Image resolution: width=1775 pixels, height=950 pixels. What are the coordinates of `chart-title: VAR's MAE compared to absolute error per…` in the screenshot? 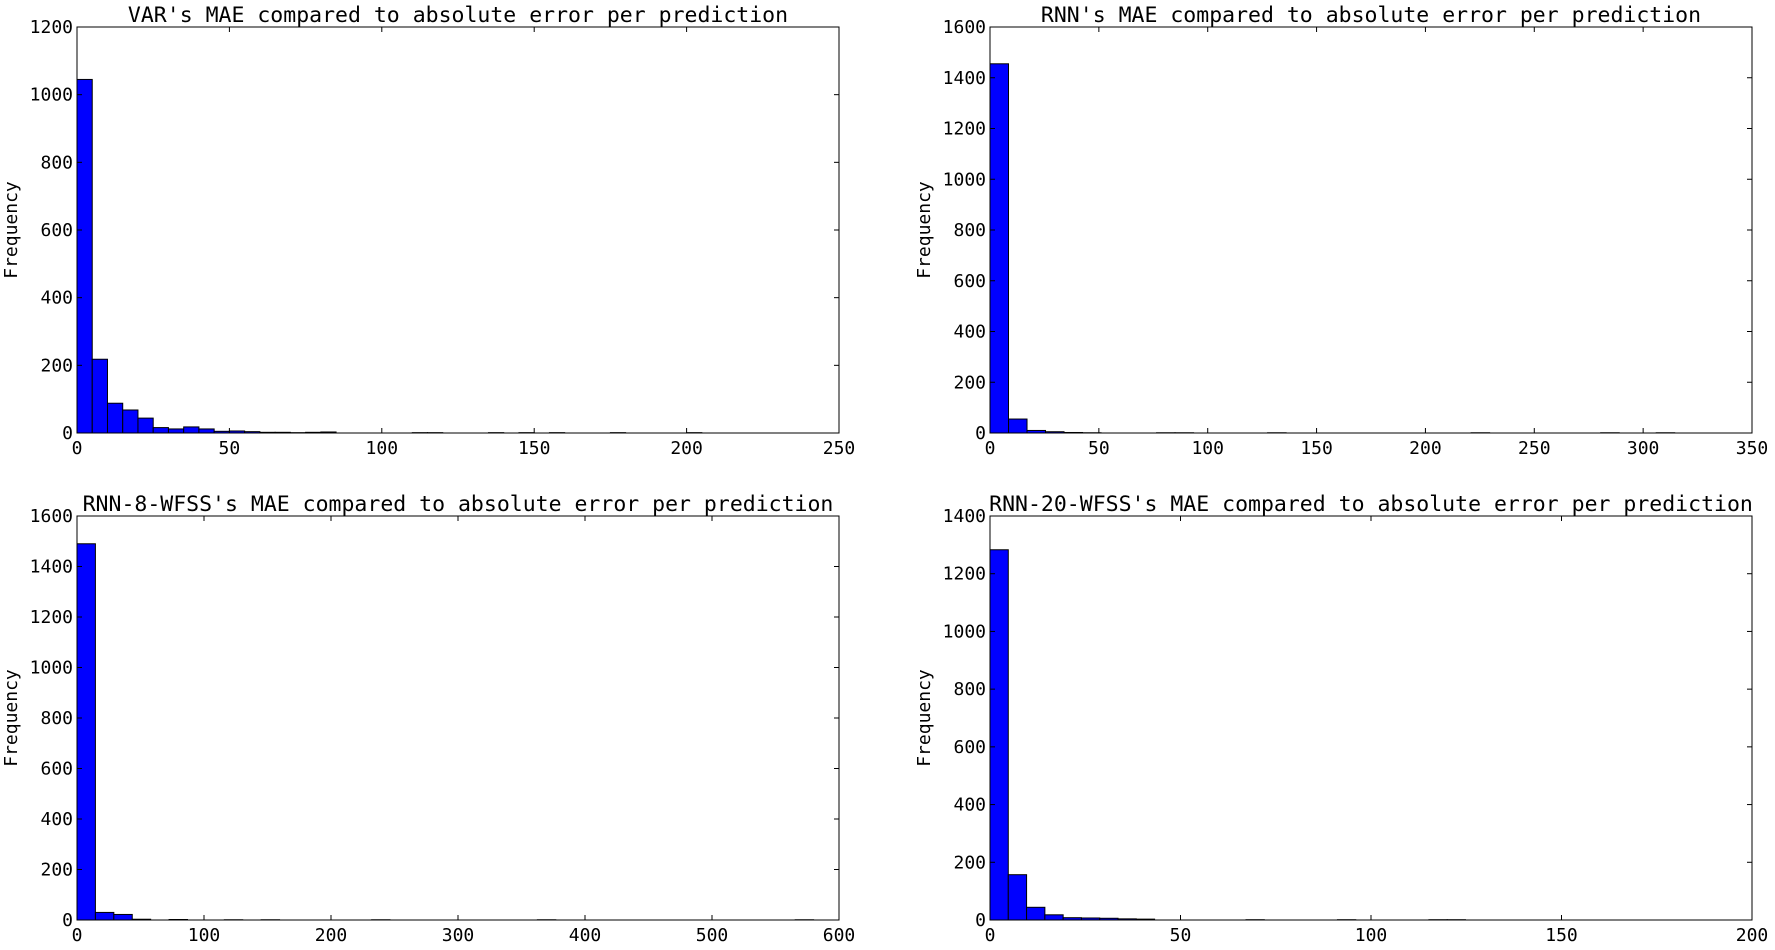 It's located at (458, 15).